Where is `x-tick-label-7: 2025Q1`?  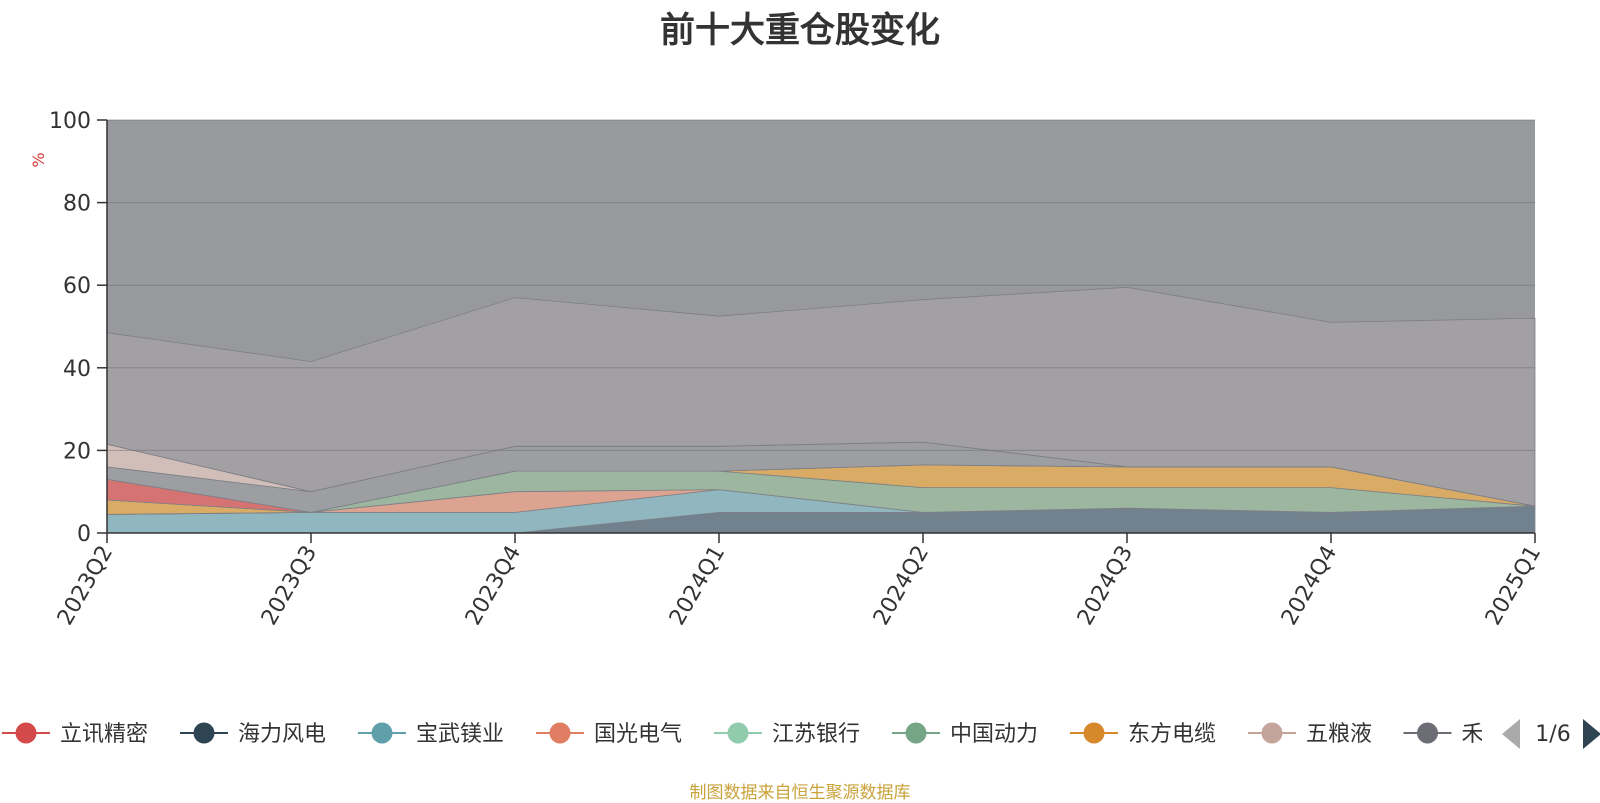 x-tick-label-7: 2025Q1 is located at coordinates (1513, 586).